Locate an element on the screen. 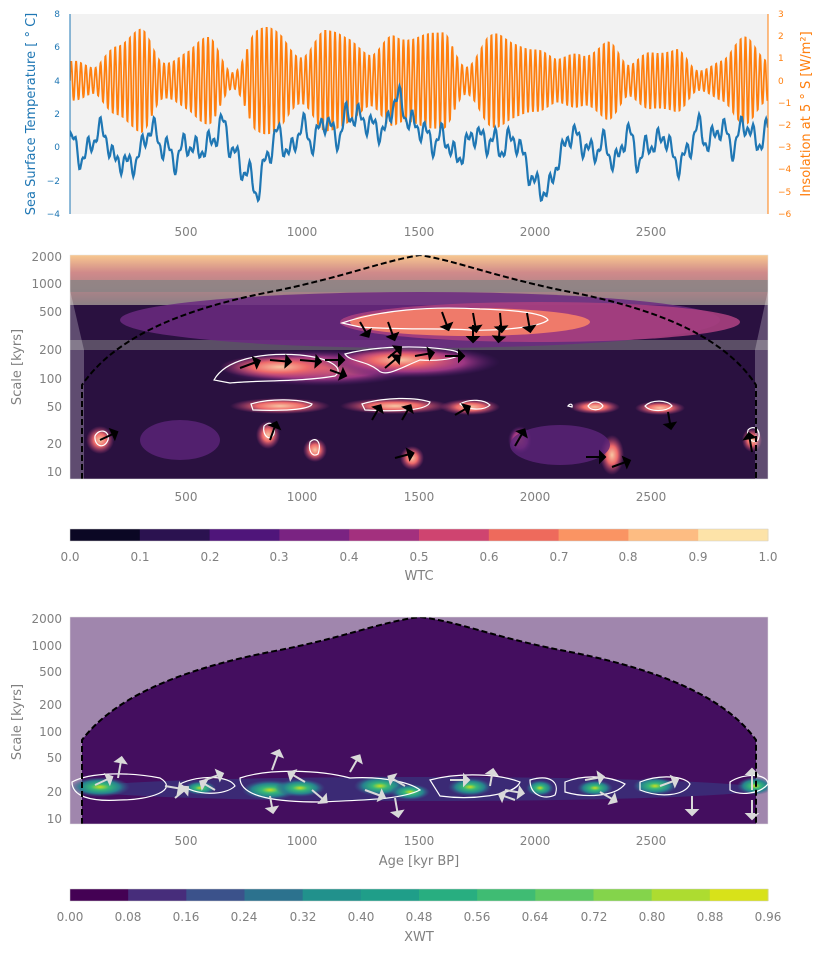 The image size is (827, 954). insolation-tick-label: −2 is located at coordinates (784, 126).